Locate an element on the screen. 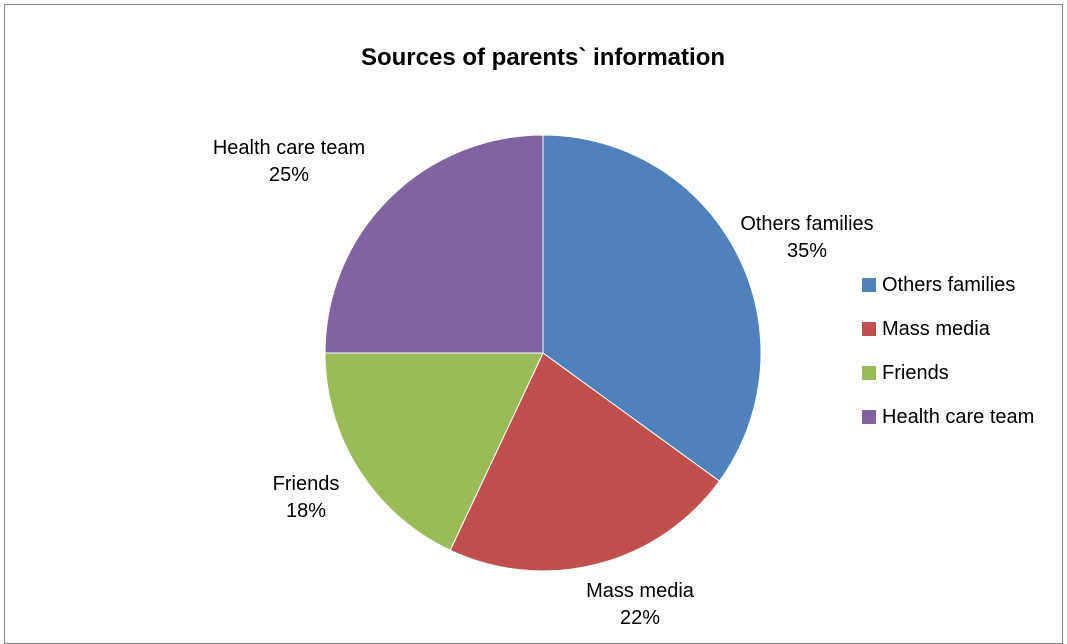  legend-label-mass-media: Mass media is located at coordinates (936, 329).